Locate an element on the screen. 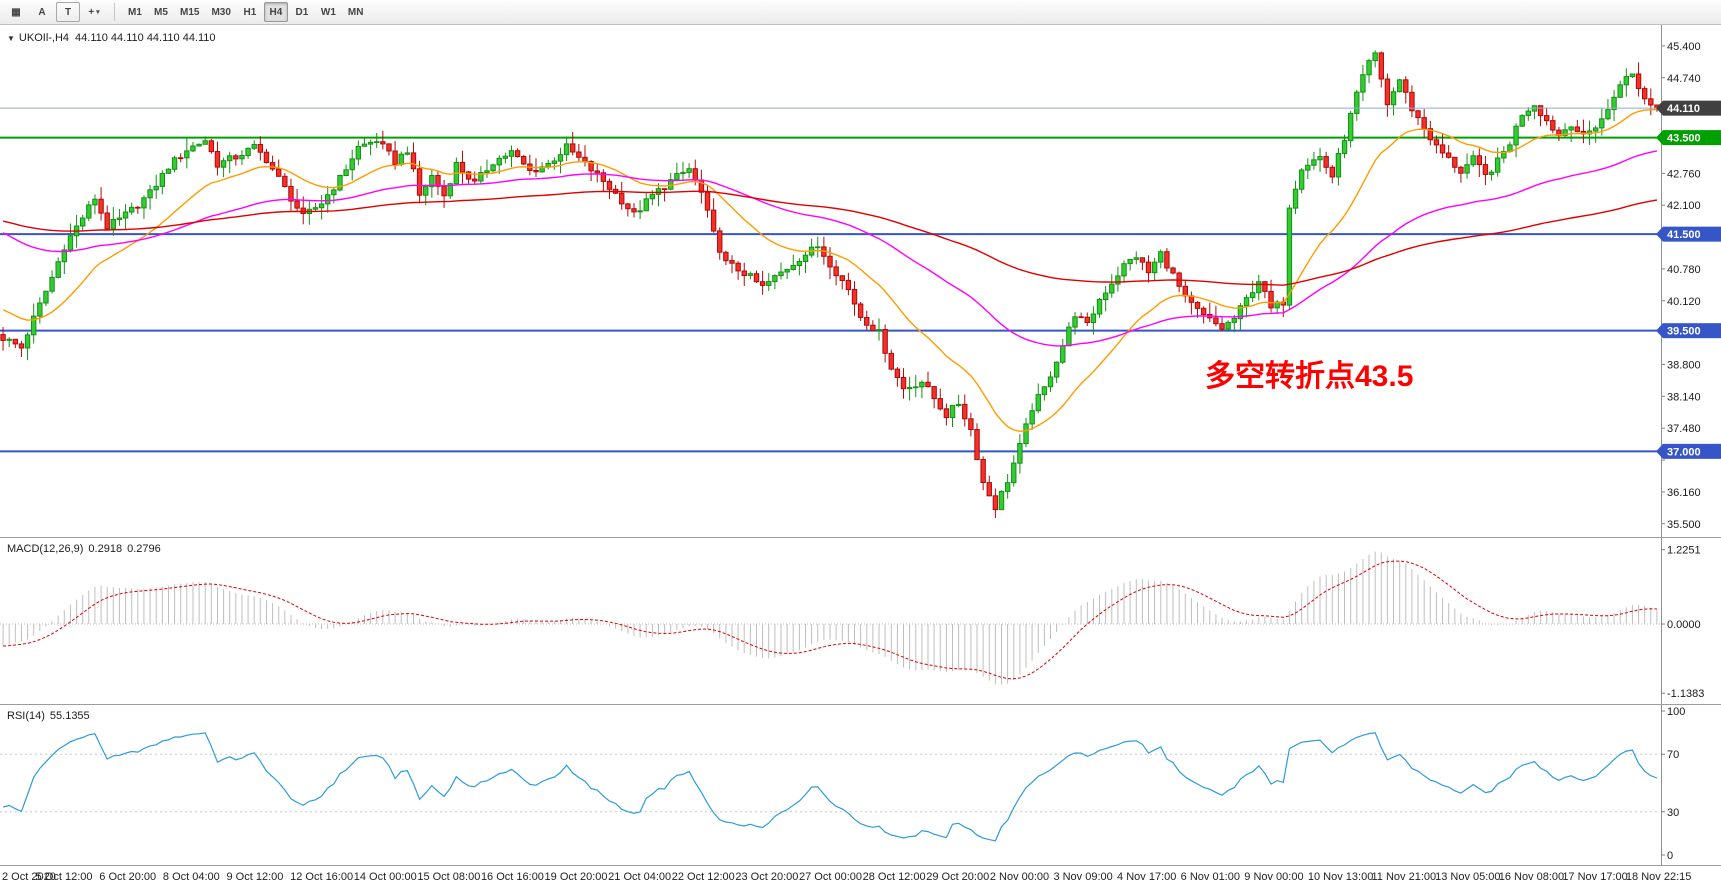 This screenshot has height=895, width=1721. time-label: 27 Oct 00:00 is located at coordinates (830, 877).